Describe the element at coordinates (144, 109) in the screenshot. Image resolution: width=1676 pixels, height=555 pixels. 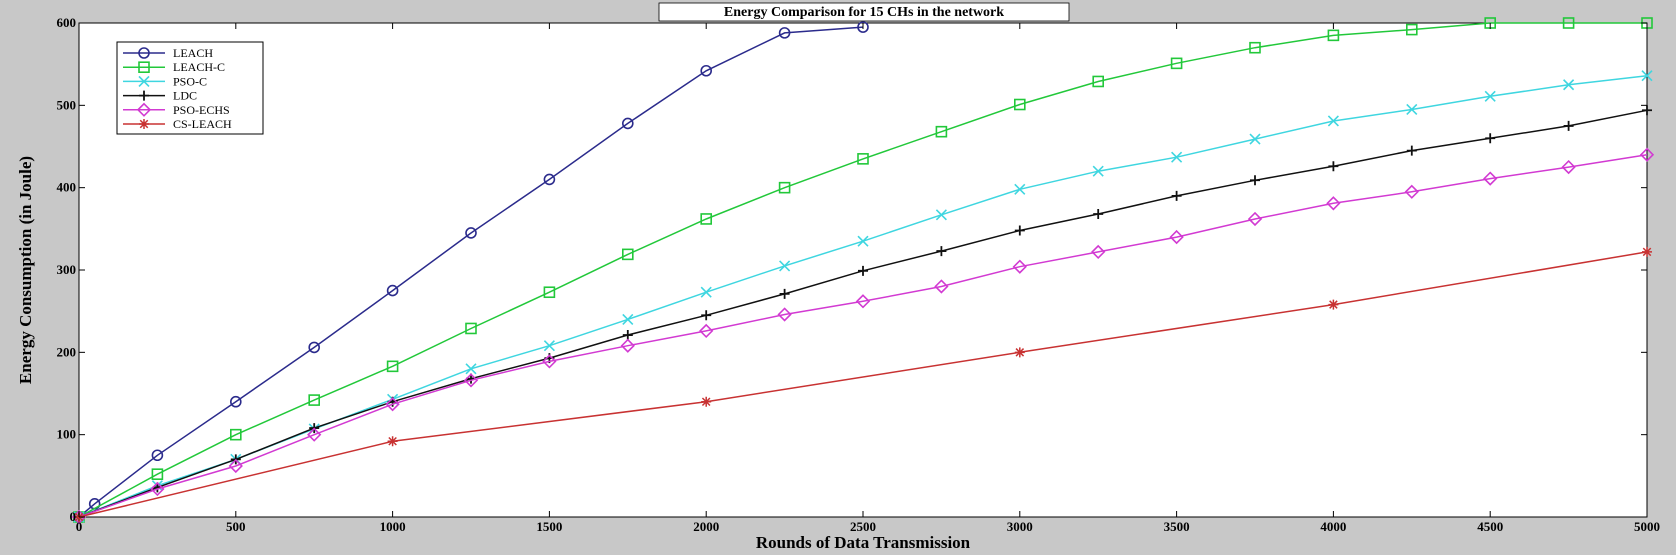
I see `legend-marker-pso-echs` at that location.